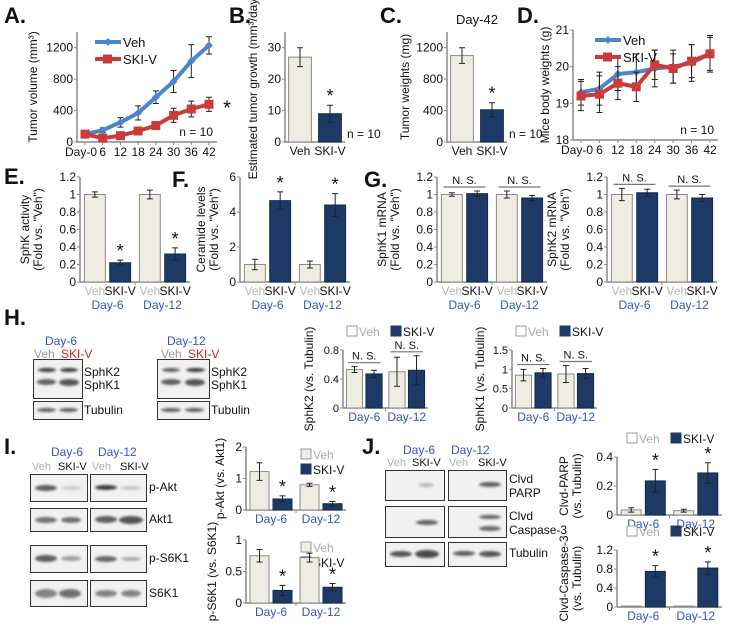 The width and height of the screenshot is (731, 626). Describe the element at coordinates (163, 487) in the screenshot. I see `protein-label: p-Akt` at that location.